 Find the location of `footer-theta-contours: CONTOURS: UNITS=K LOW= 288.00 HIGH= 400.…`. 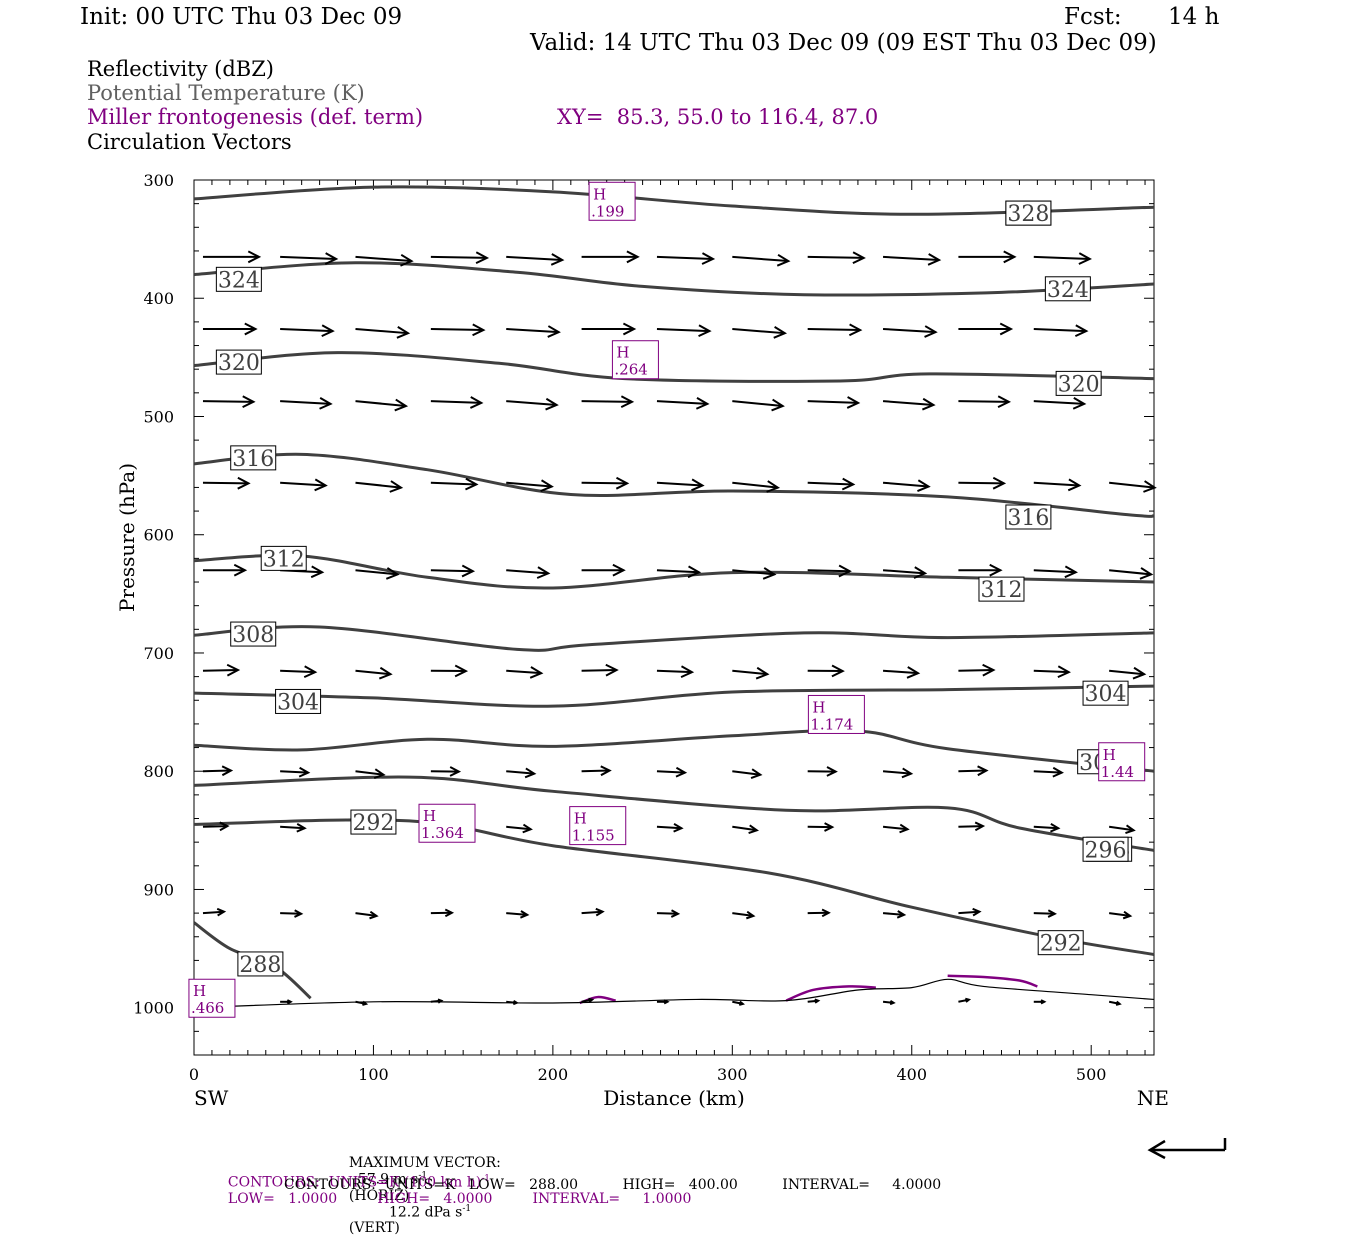

footer-theta-contours: CONTOURS: UNITS=K LOW= 288.00 HIGH= 400.… is located at coordinates (612, 1185).